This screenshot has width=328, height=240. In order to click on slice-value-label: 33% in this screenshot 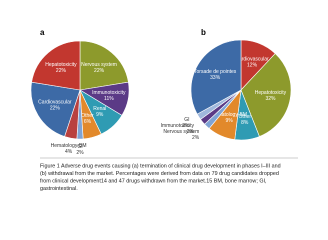, I will do `click(215, 78)`.